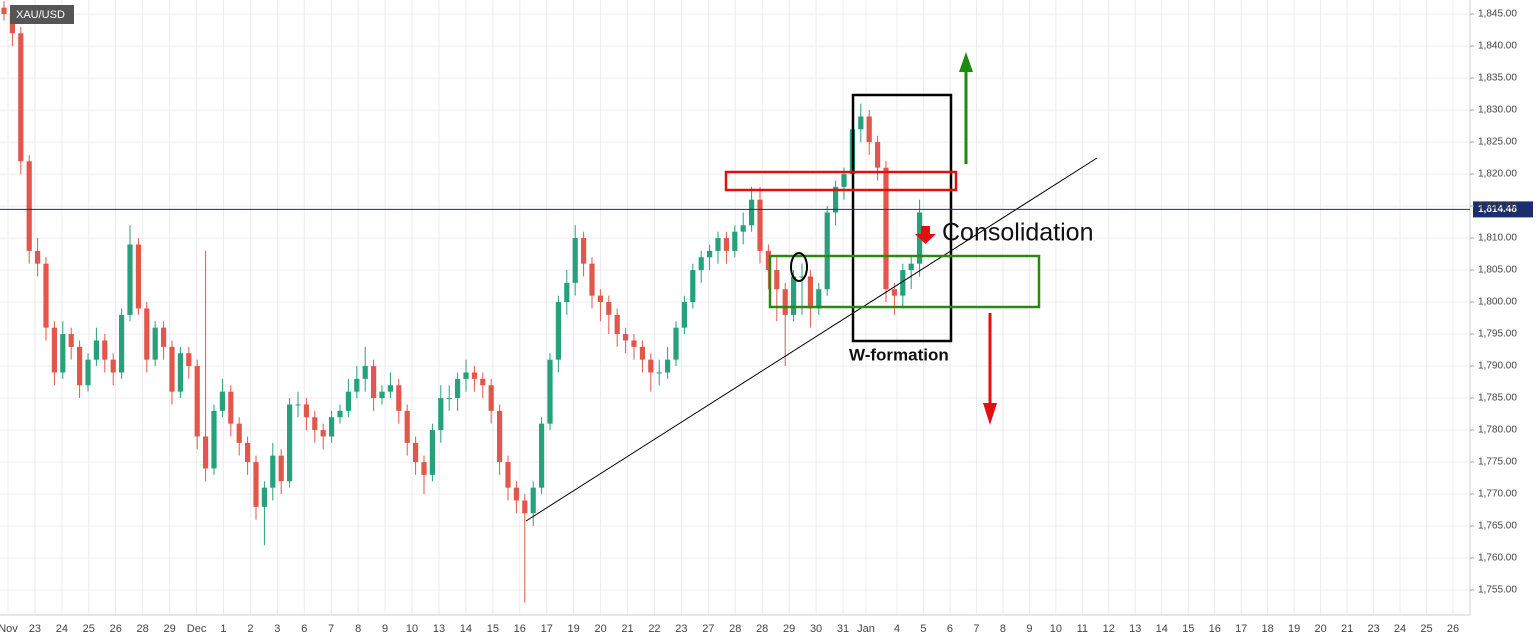 The image size is (1536, 641). Describe the element at coordinates (169, 629) in the screenshot. I see `x-tick-label: 29` at that location.